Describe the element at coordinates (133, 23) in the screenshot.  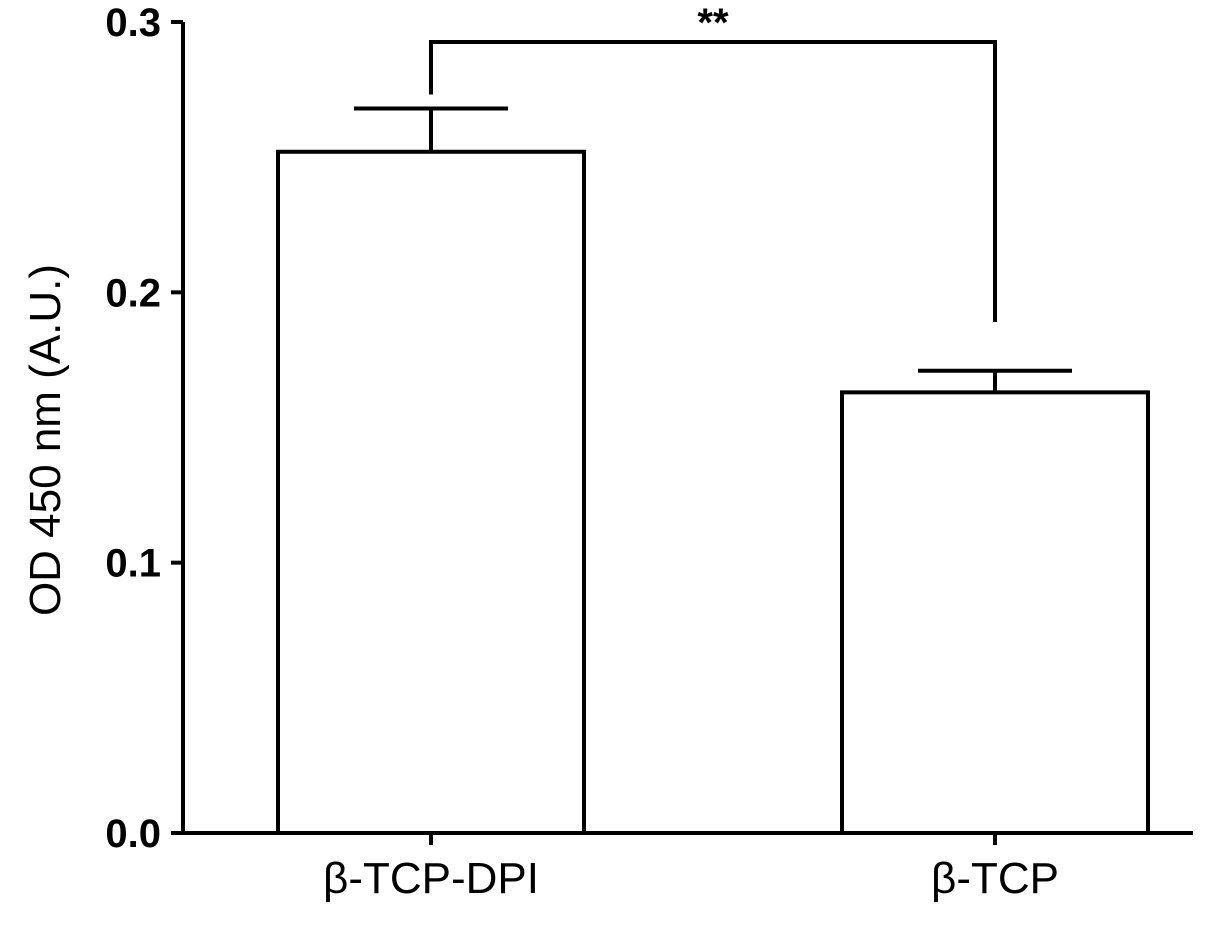
I see `y-tick-label: 0.3` at that location.